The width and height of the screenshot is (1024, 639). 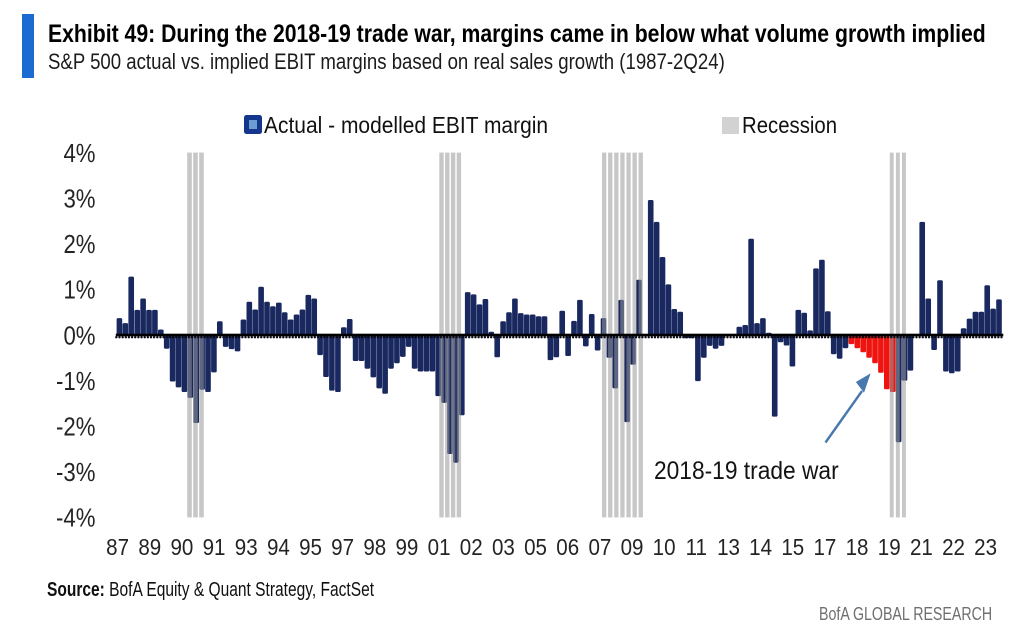 I want to click on svg-text: 02, so click(x=471, y=547).